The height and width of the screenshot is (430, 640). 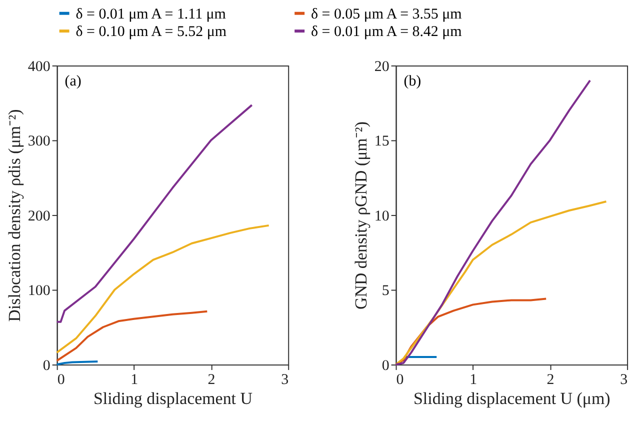 I want to click on y-tick-label: 15, so click(x=382, y=142).